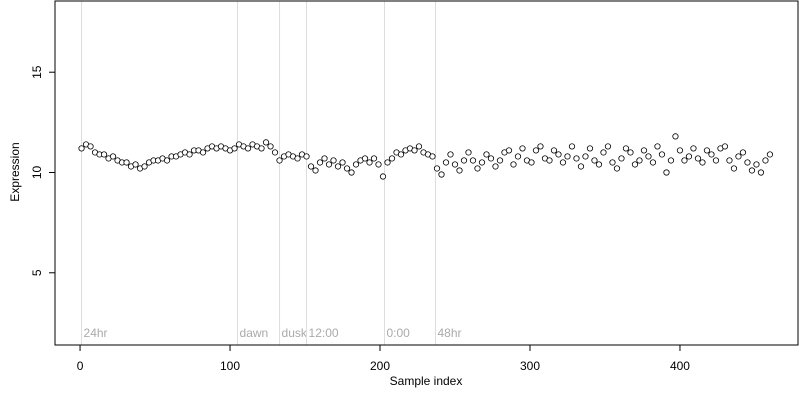  What do you see at coordinates (426, 381) in the screenshot?
I see `x-axis-label: Sample index` at bounding box center [426, 381].